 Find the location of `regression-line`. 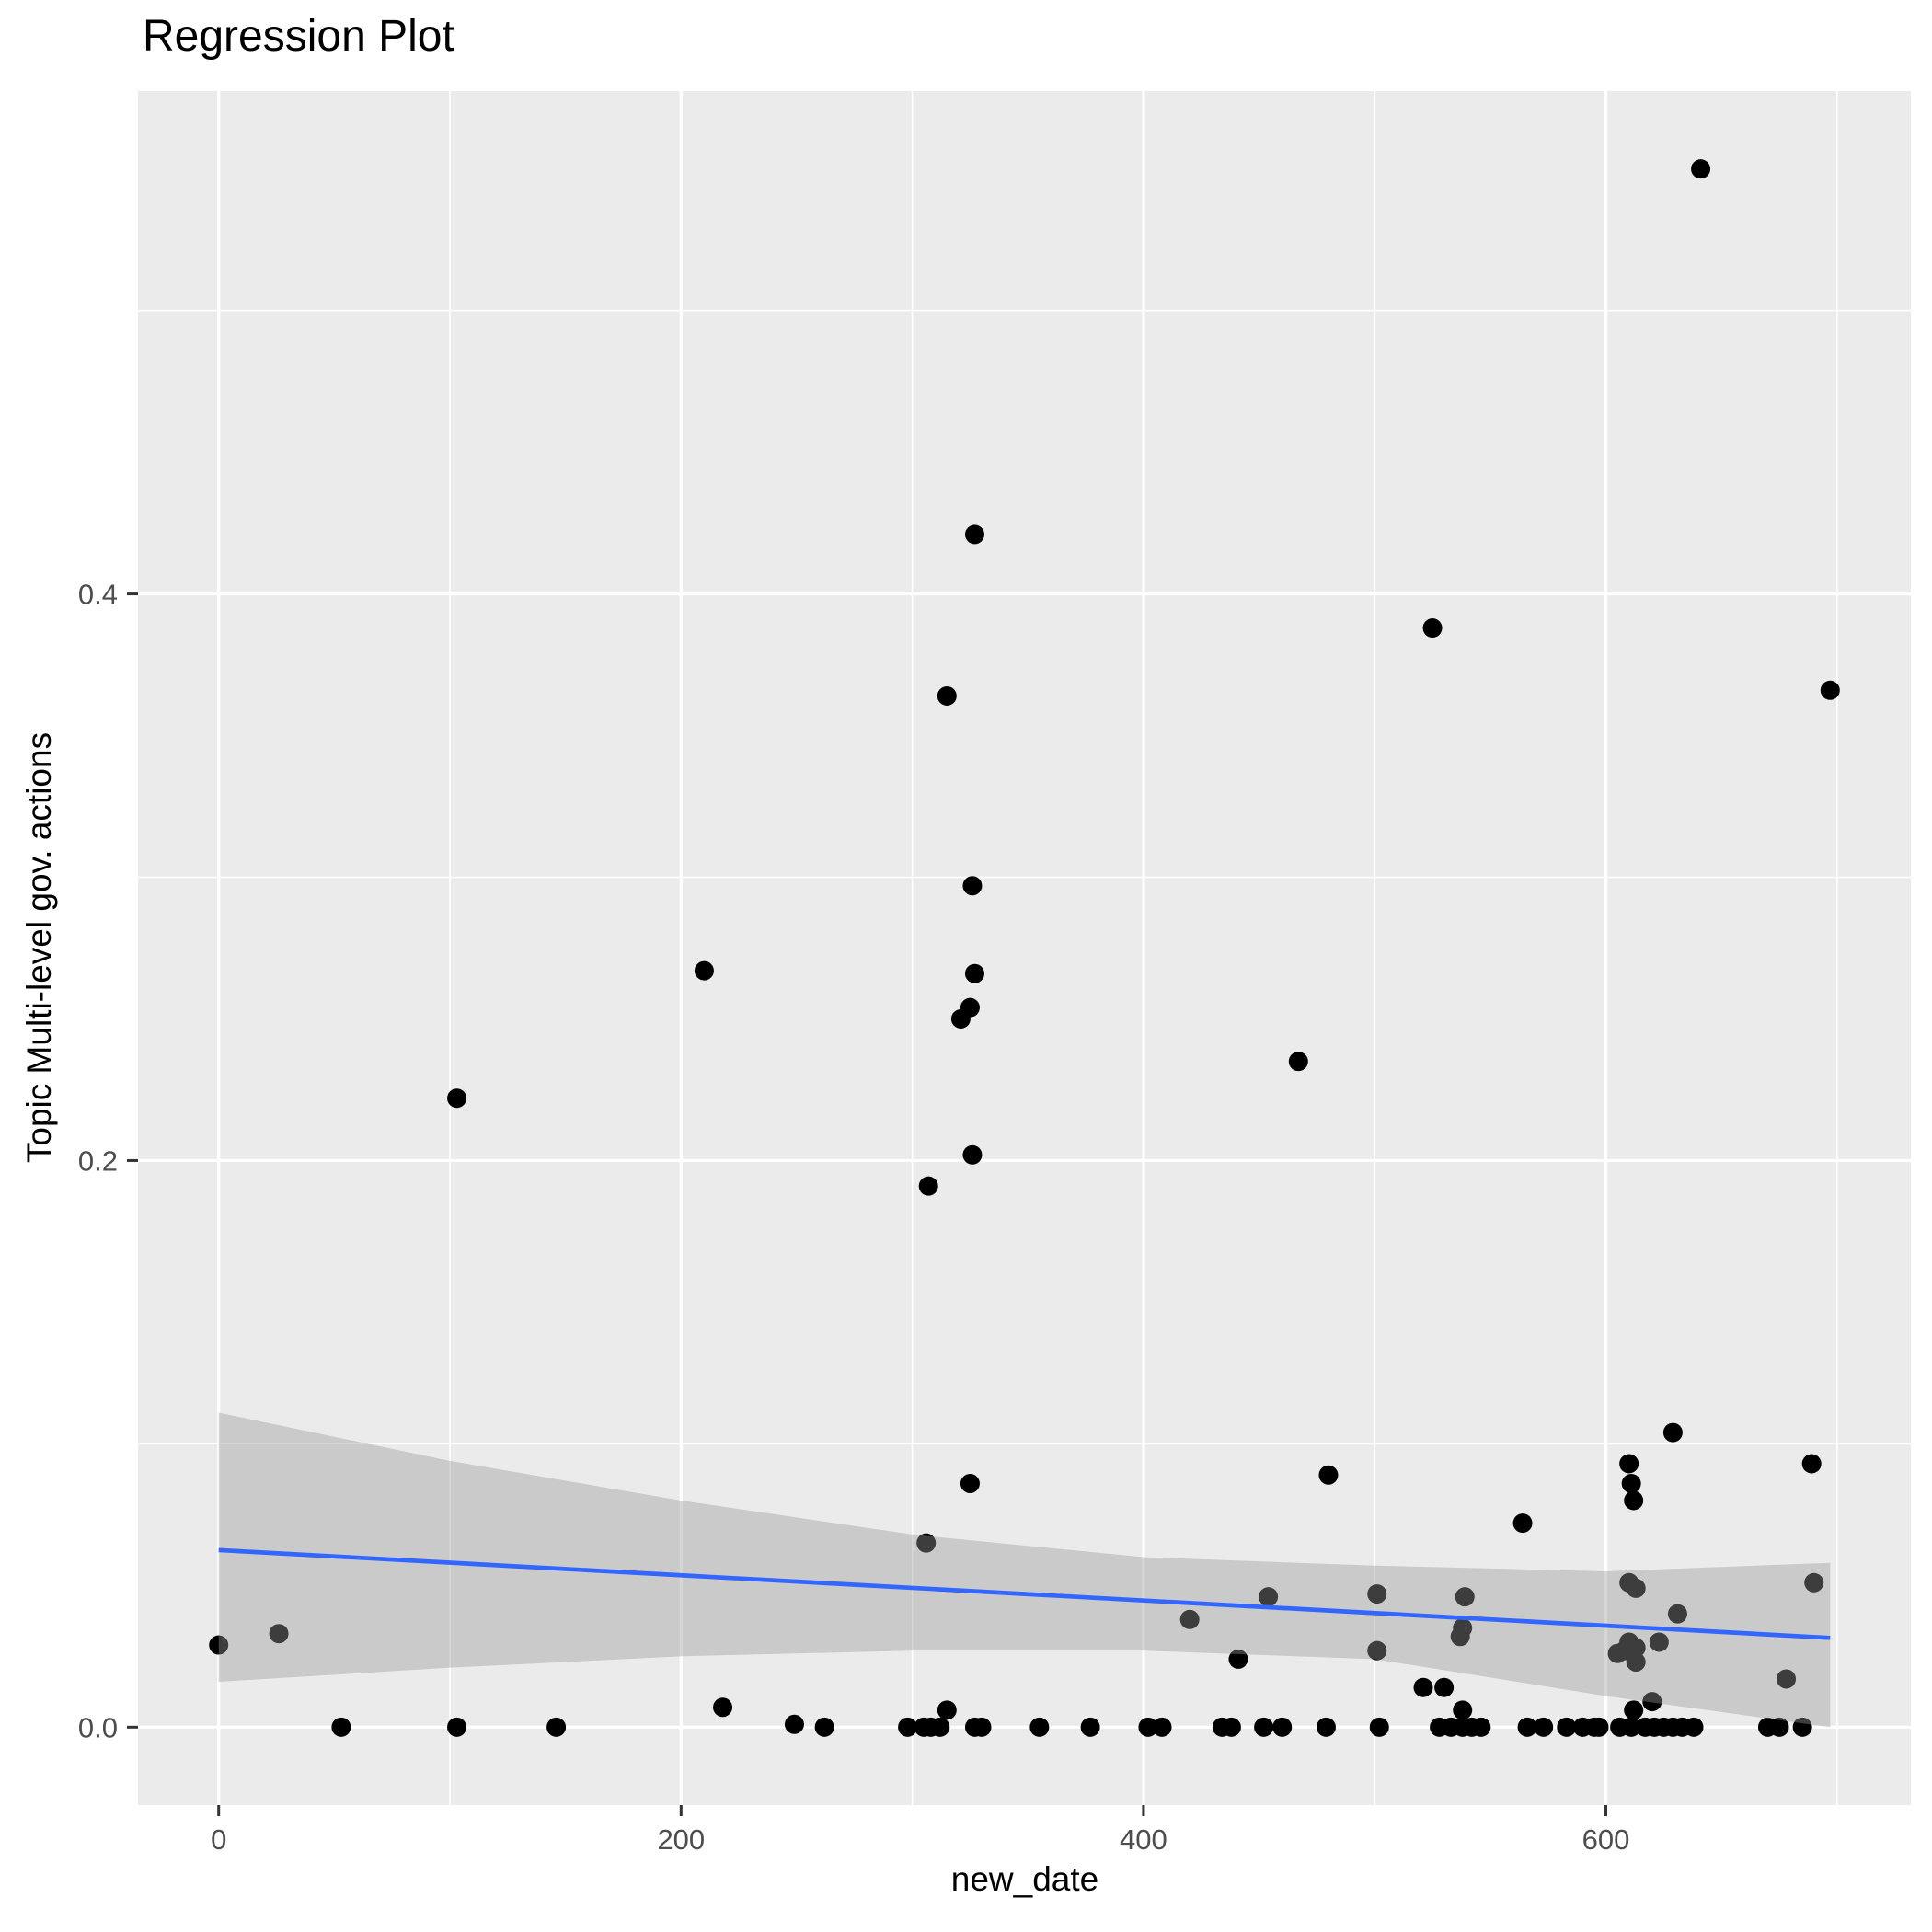

regression-line is located at coordinates (1024, 1593).